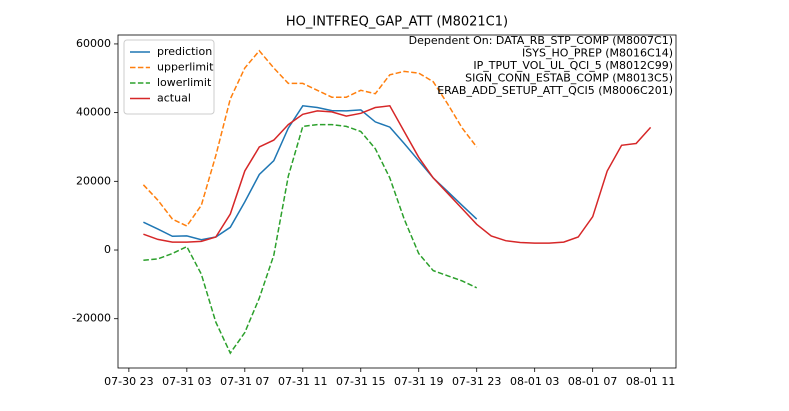 The height and width of the screenshot is (411, 789). What do you see at coordinates (310, 173) in the screenshot?
I see `series-line` at bounding box center [310, 173].